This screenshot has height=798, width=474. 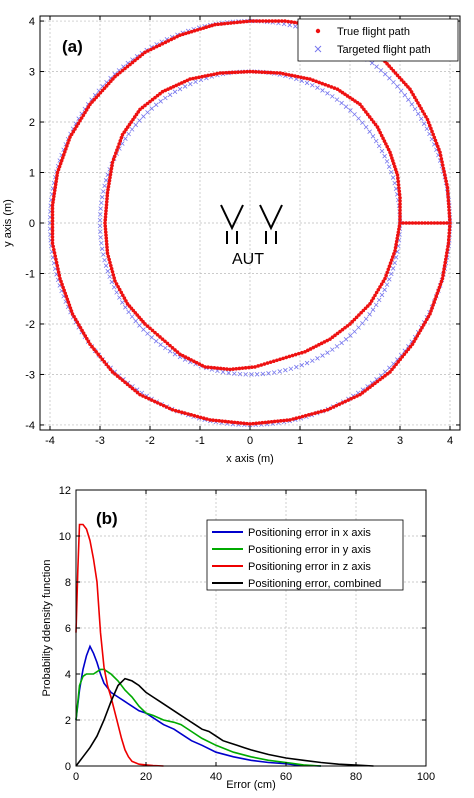 I want to click on panel-a-ylabel: y axis (m), so click(x=8, y=223).